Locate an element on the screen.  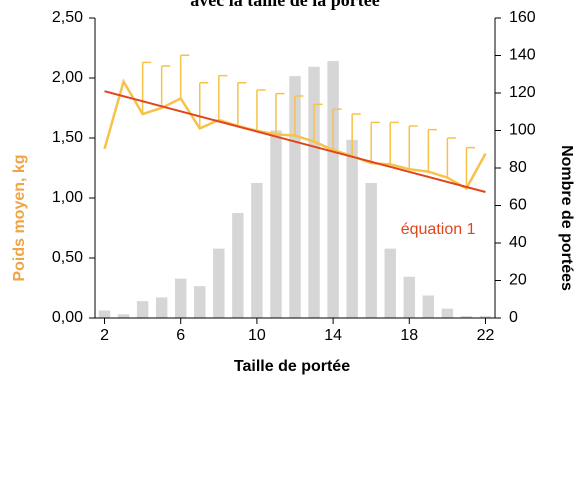
y-tick-label: 0,50 is located at coordinates (67, 257).